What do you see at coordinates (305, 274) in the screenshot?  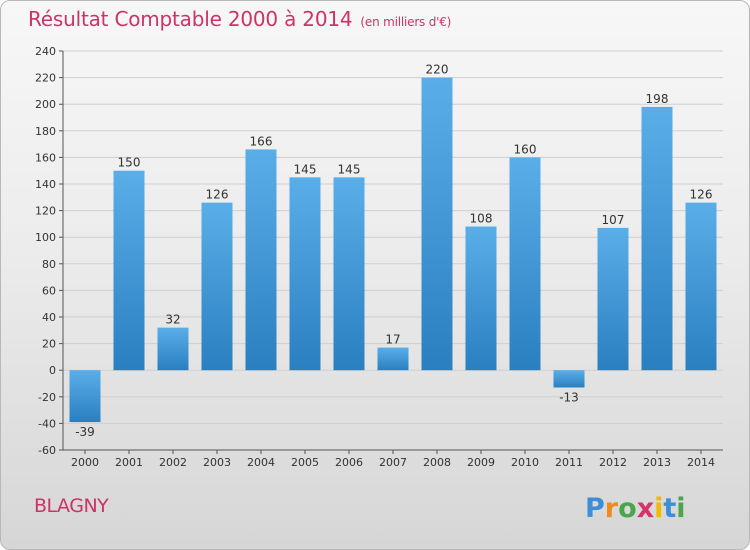 I see `bar-2005` at bounding box center [305, 274].